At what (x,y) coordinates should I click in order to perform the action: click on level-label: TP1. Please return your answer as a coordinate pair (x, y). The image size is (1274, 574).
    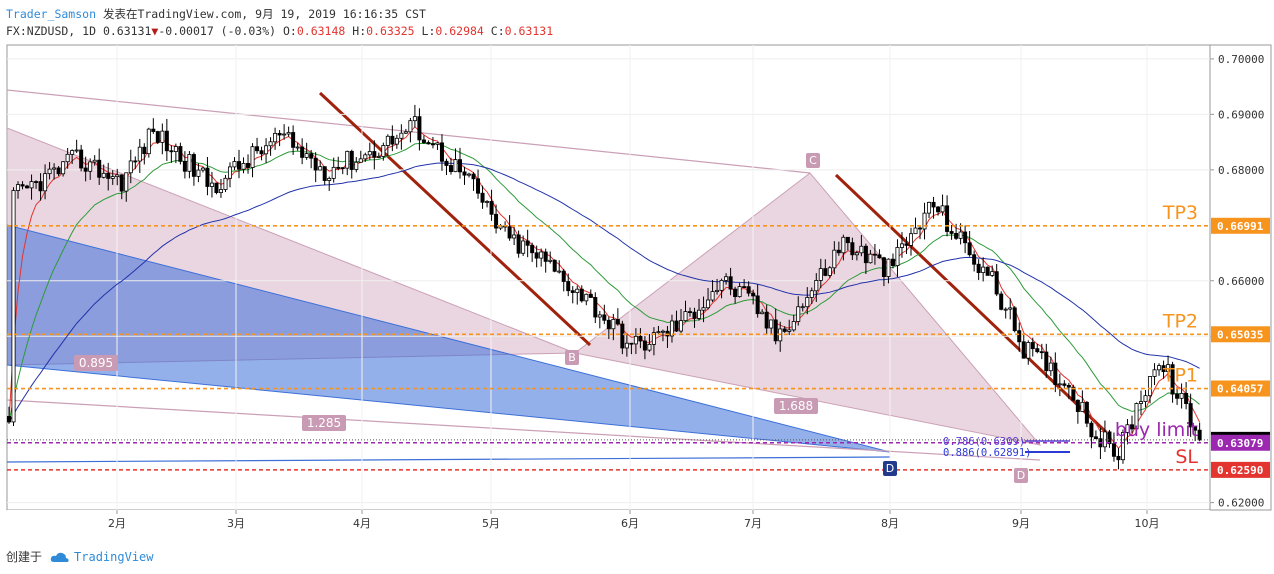
    Looking at the image, I should click on (1180, 376).